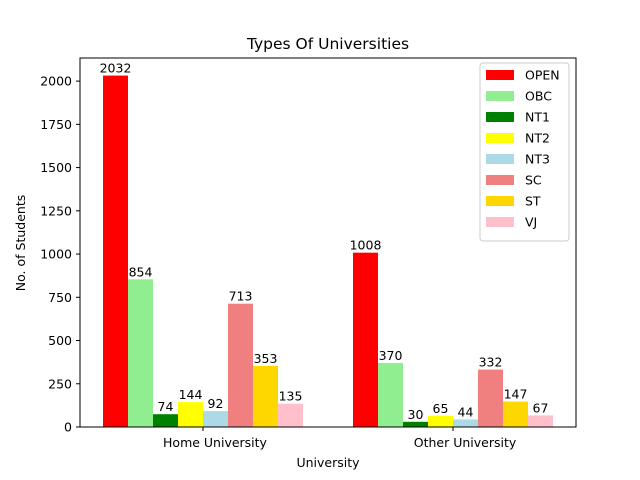 The height and width of the screenshot is (480, 640). Describe the element at coordinates (140, 353) in the screenshot. I see `bar-obc-home` at that location.